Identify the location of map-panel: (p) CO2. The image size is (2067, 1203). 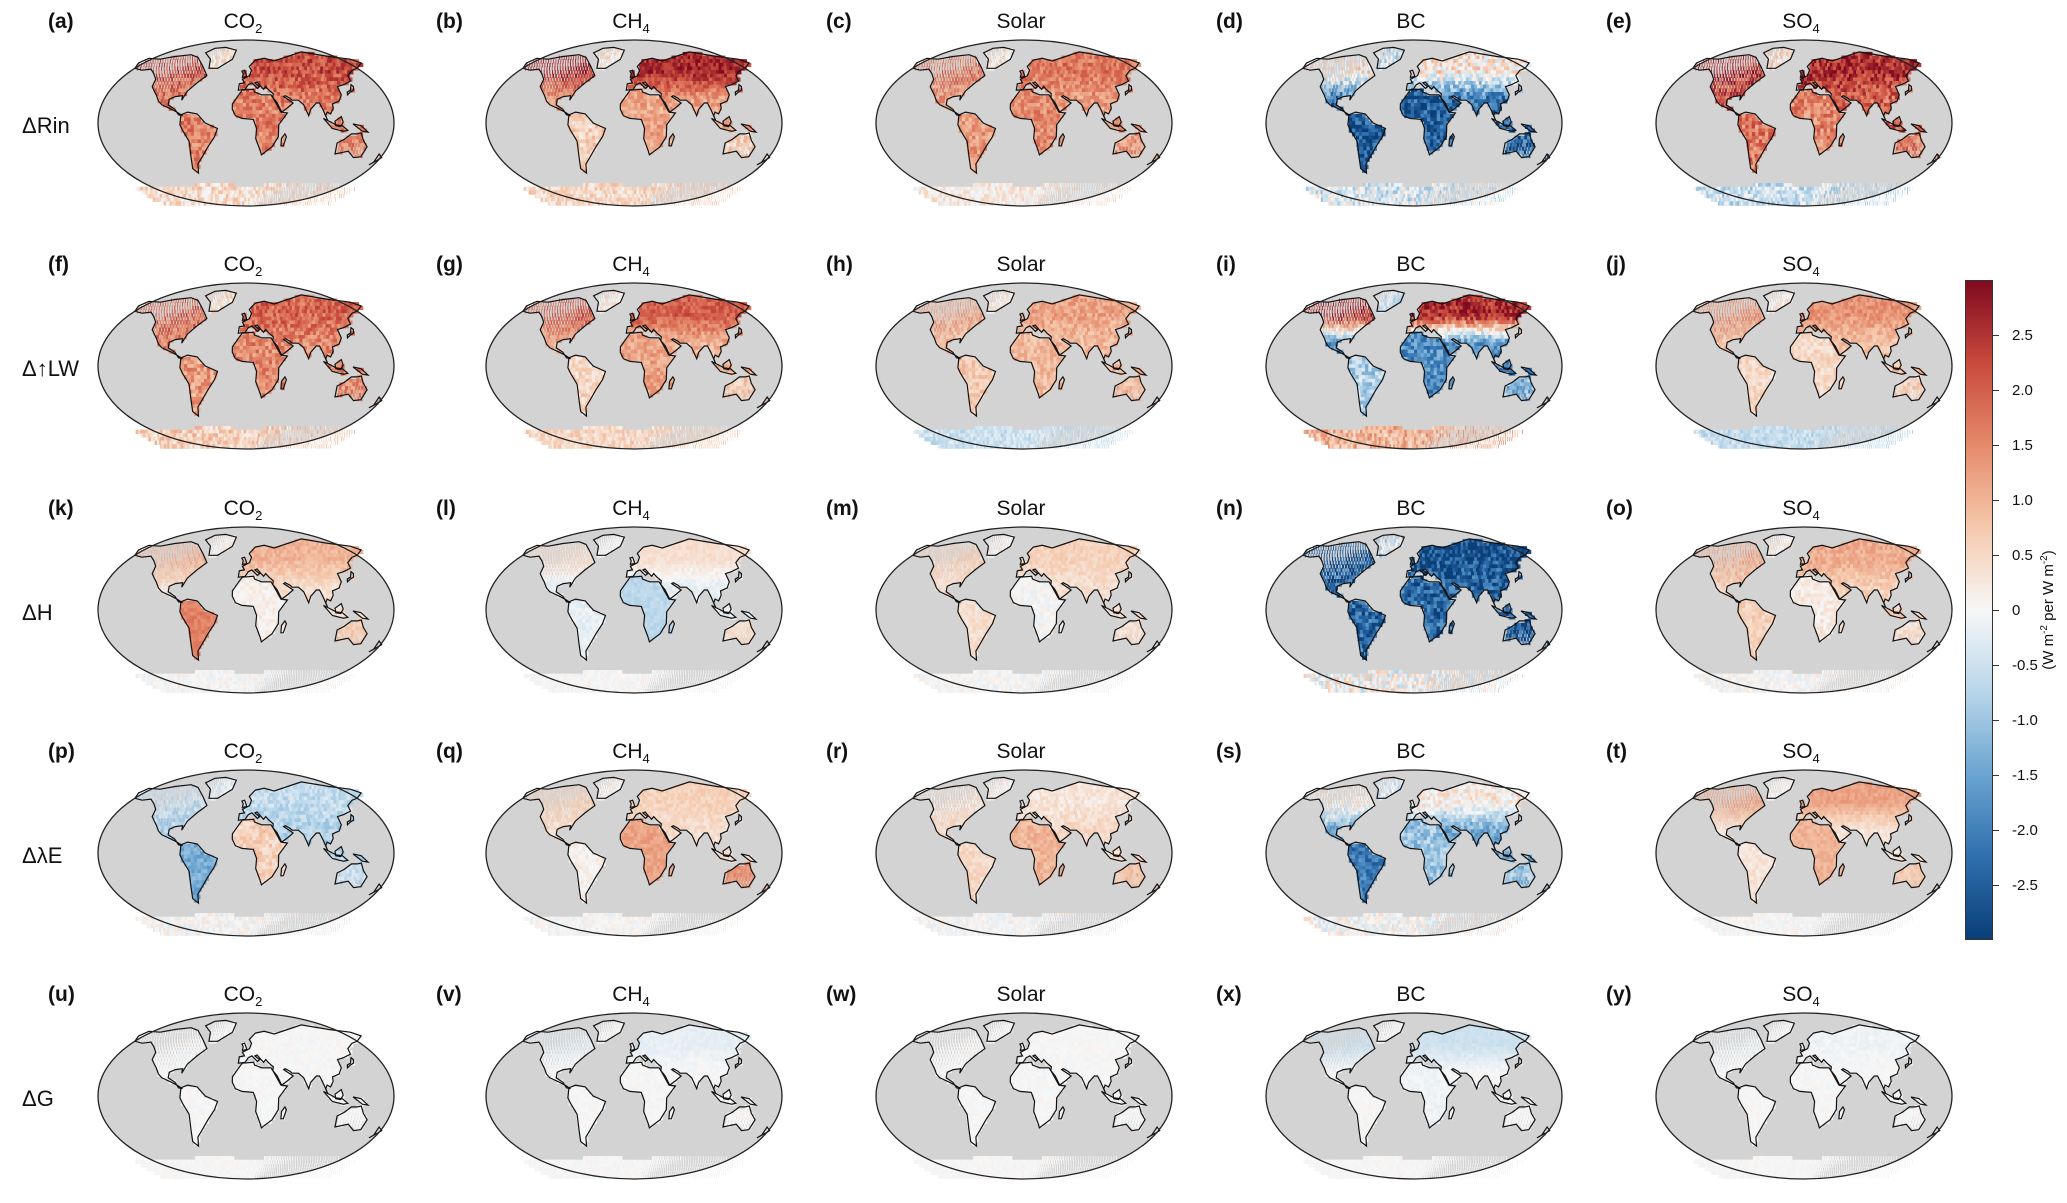
(243, 850).